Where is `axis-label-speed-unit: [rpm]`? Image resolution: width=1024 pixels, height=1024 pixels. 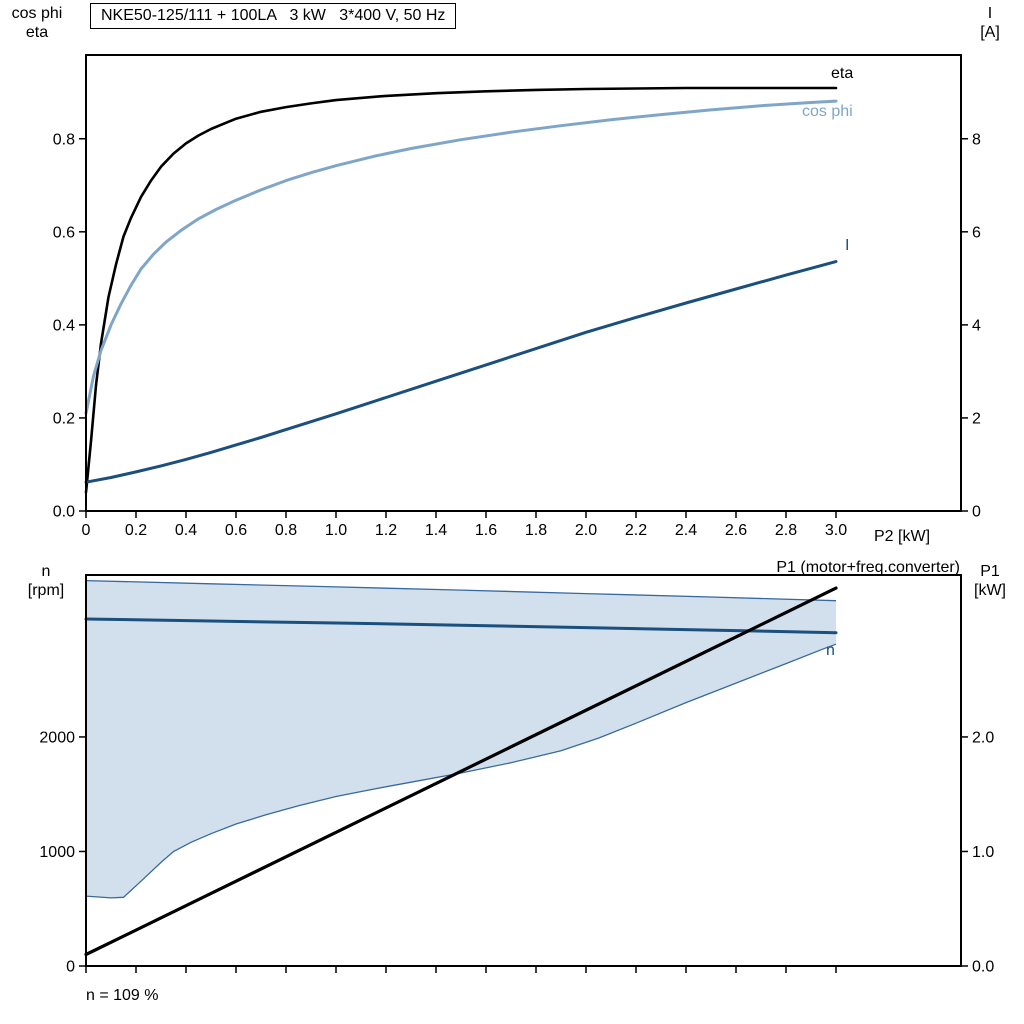 axis-label-speed-unit: [rpm] is located at coordinates (46, 590).